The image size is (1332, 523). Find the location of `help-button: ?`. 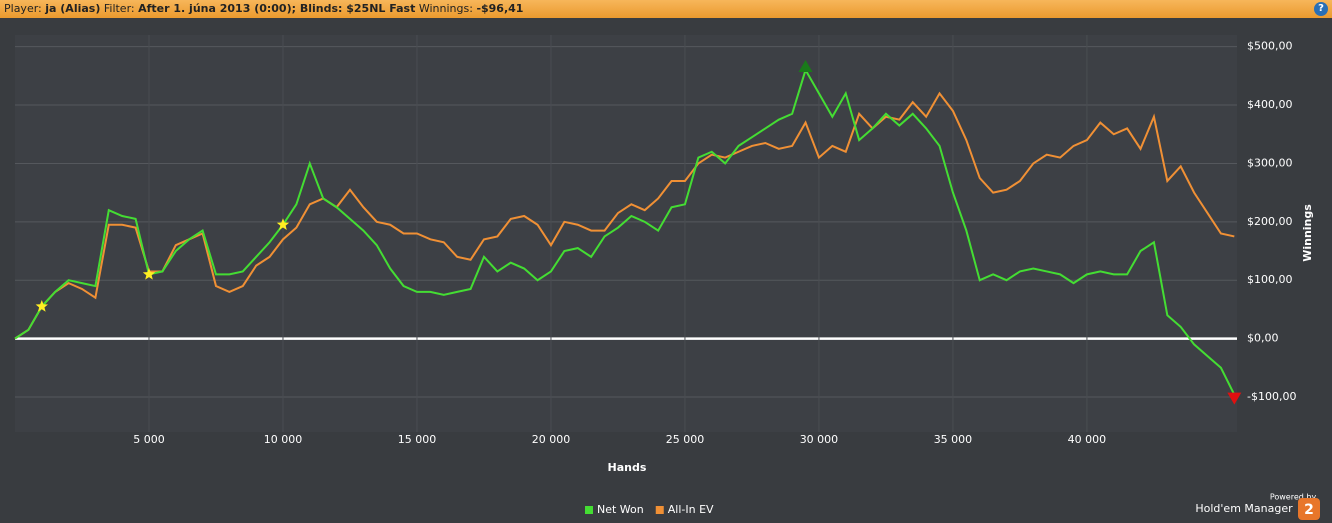

help-button: ? is located at coordinates (1321, 9).